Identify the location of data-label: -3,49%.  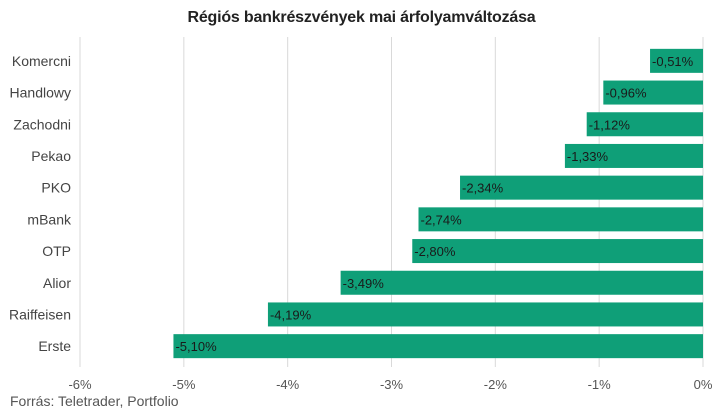
(364, 283).